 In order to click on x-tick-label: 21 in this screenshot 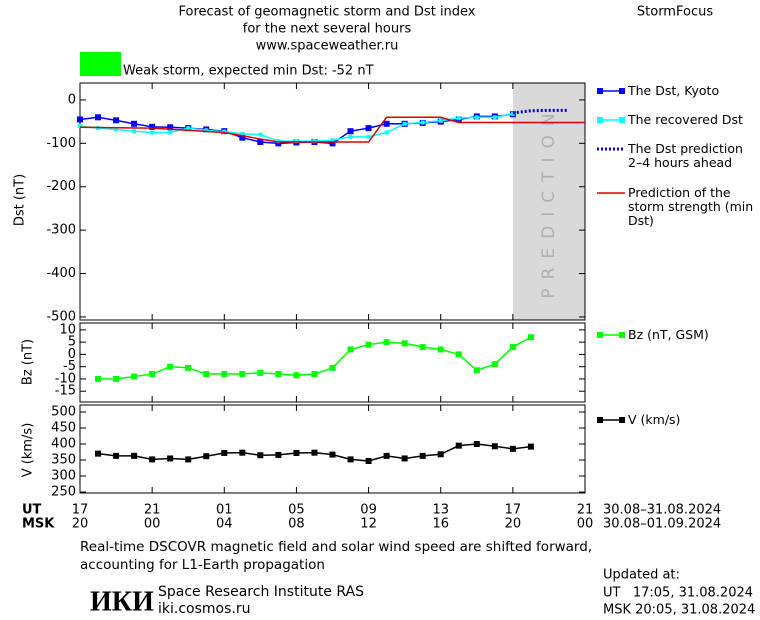, I will do `click(585, 510)`.